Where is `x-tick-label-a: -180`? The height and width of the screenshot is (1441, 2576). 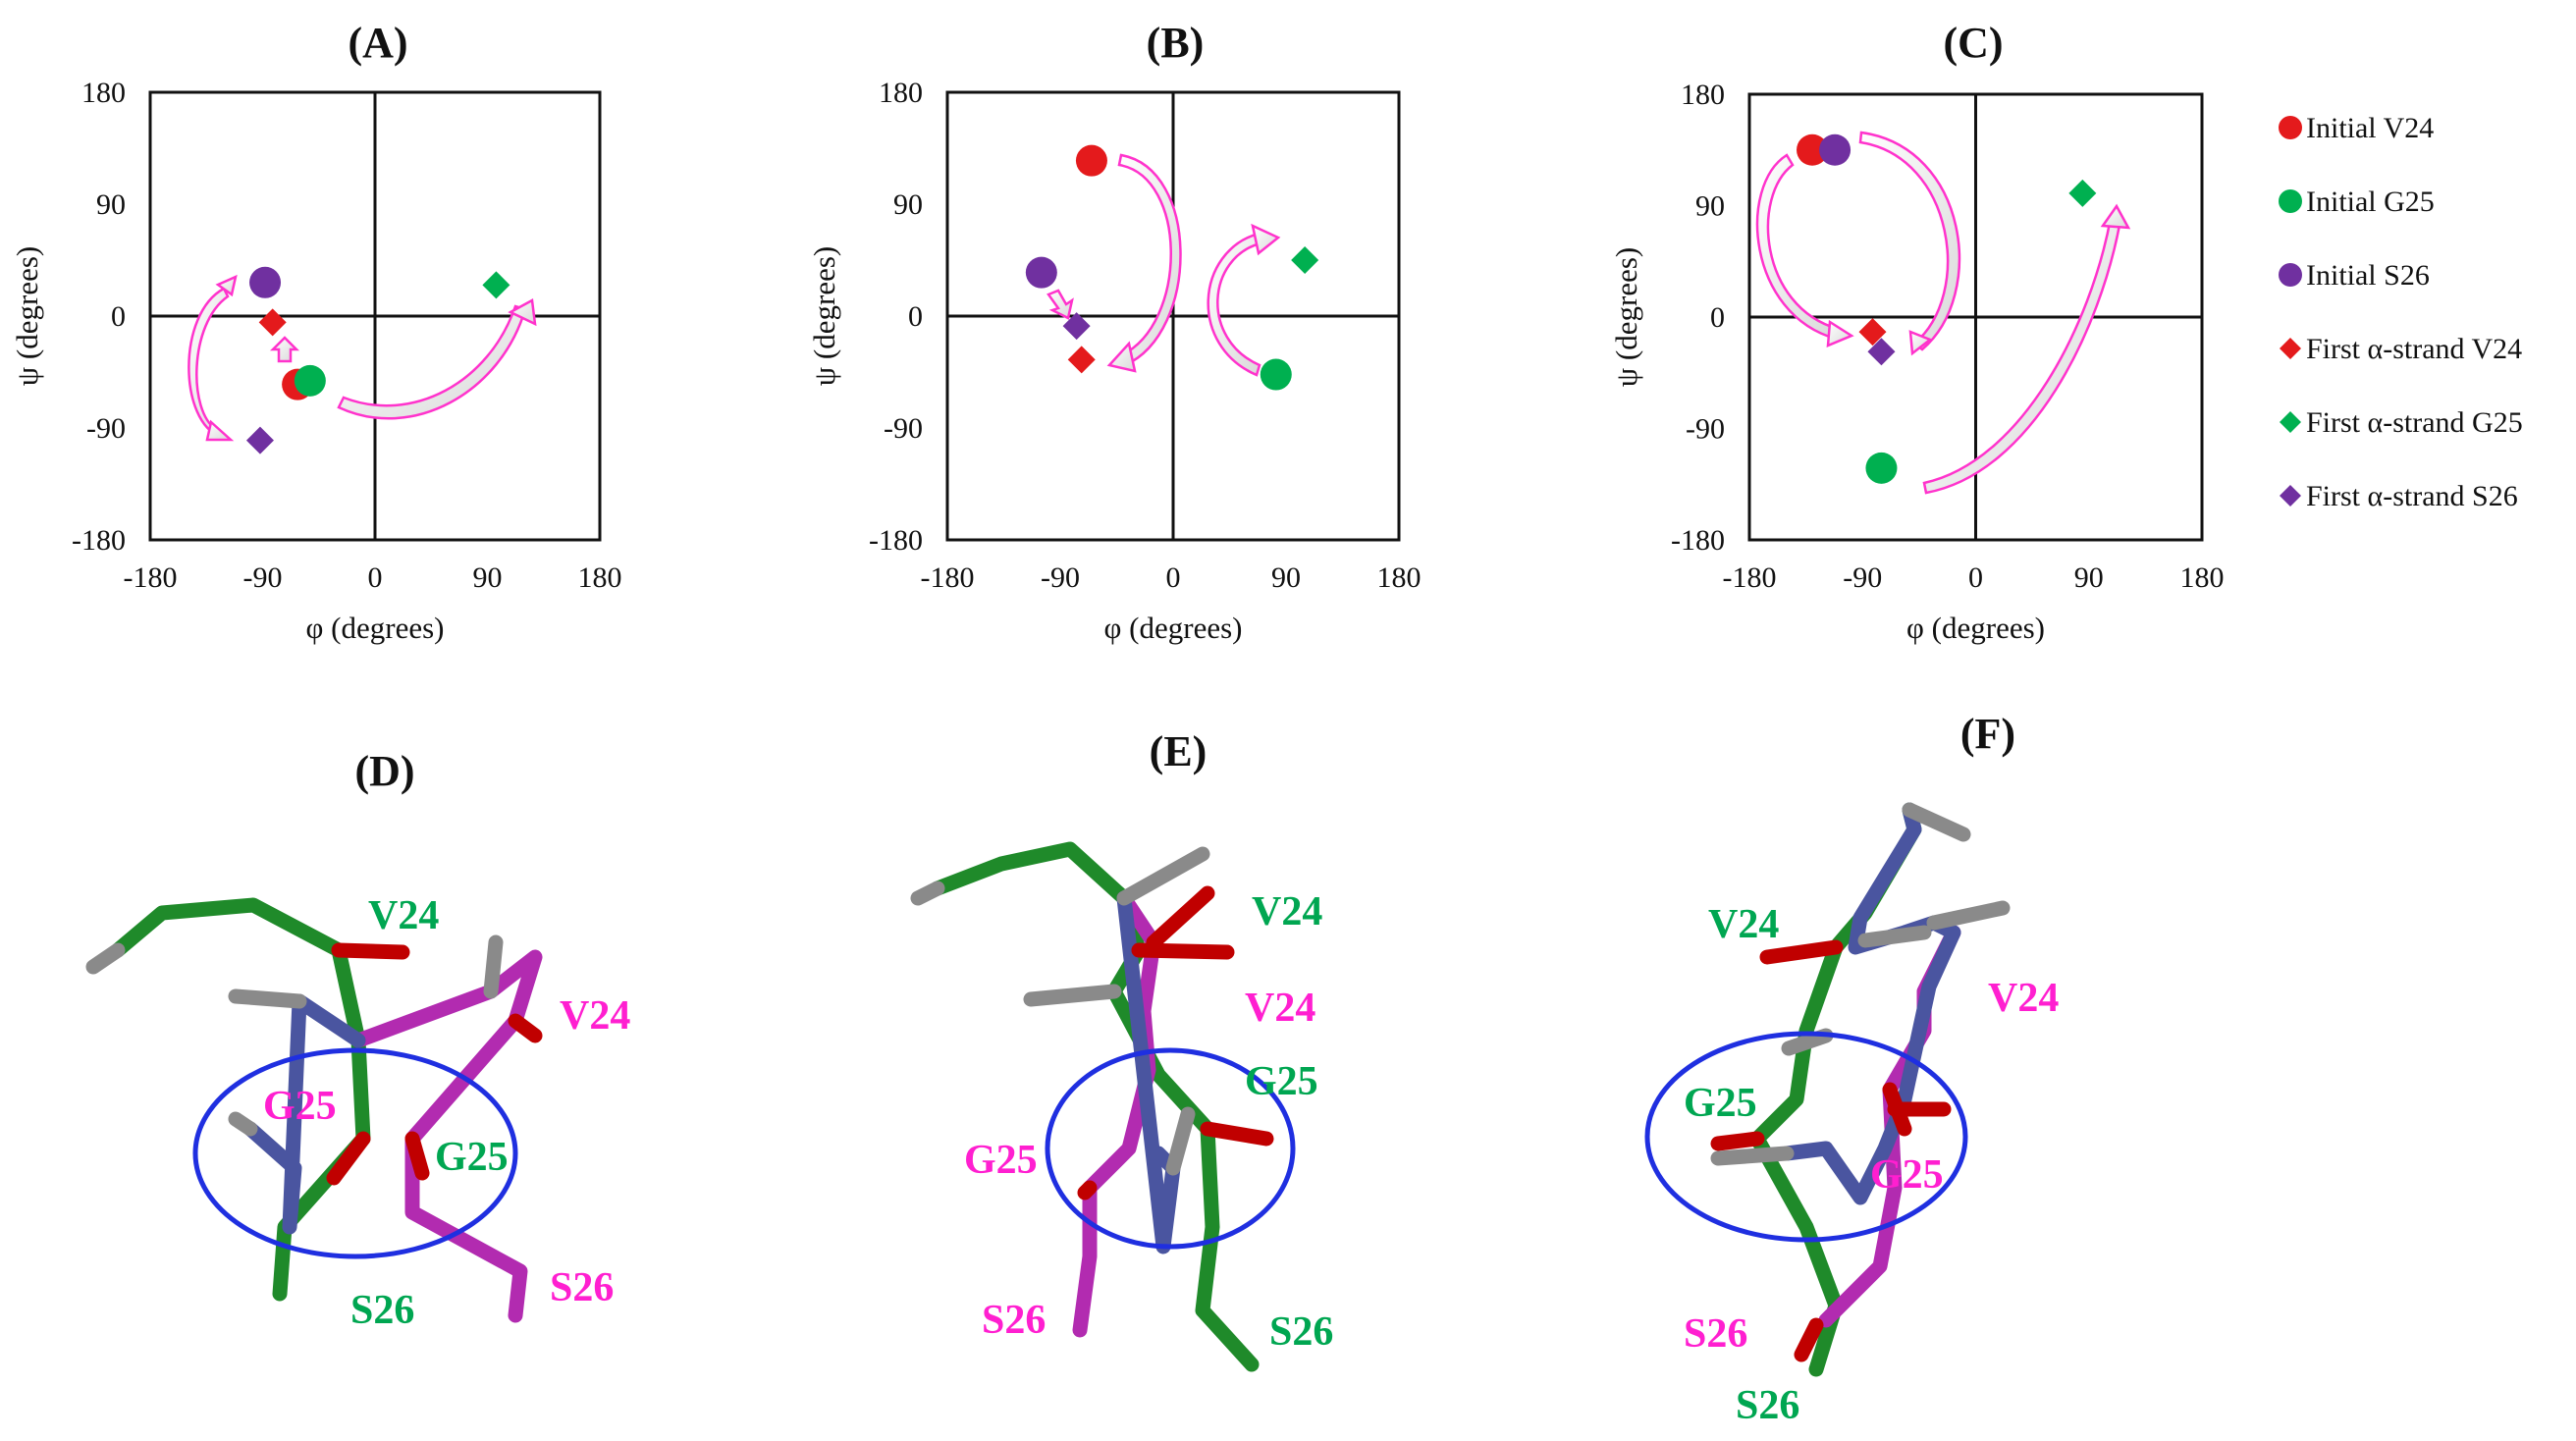 x-tick-label-a: -180 is located at coordinates (151, 577).